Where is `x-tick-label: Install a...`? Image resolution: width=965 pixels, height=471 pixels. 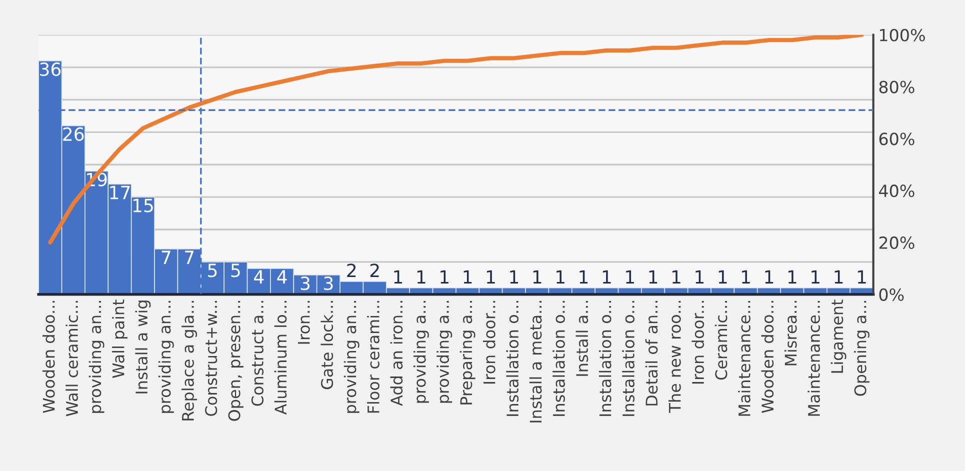
x-tick-label: Install a... is located at coordinates (582, 338).